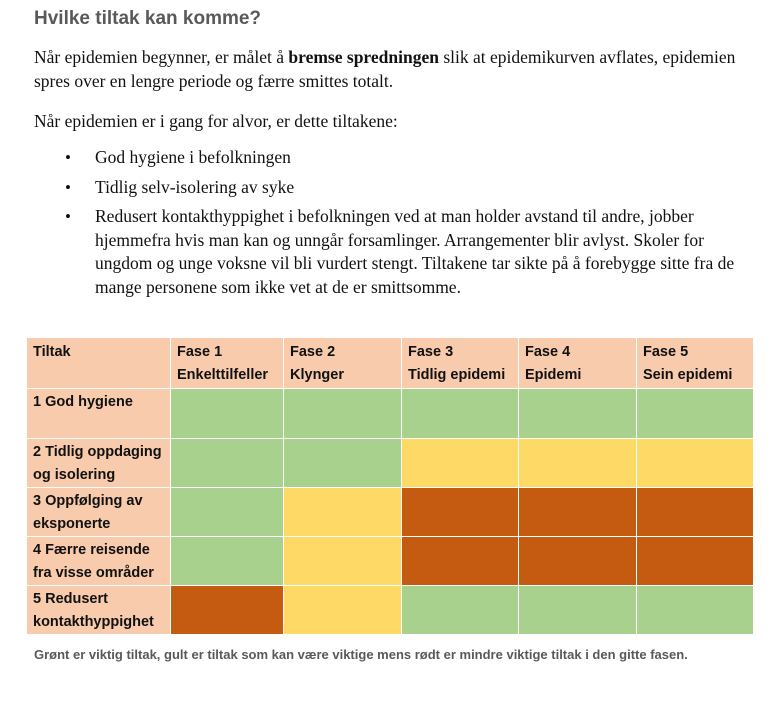 The width and height of the screenshot is (778, 706). What do you see at coordinates (553, 375) in the screenshot?
I see `phase-subtitle: Epidemi` at bounding box center [553, 375].